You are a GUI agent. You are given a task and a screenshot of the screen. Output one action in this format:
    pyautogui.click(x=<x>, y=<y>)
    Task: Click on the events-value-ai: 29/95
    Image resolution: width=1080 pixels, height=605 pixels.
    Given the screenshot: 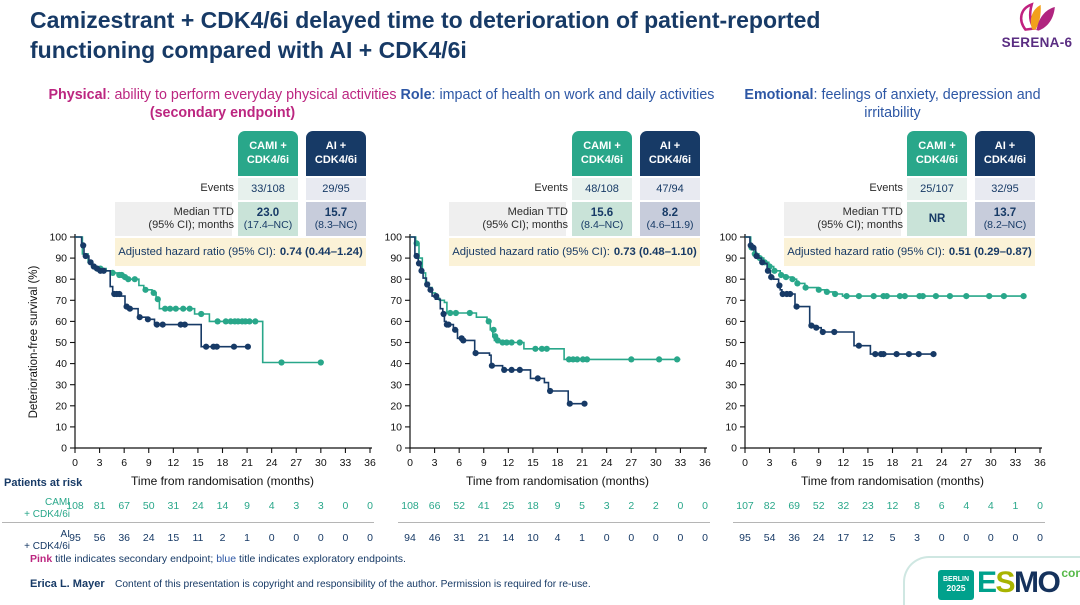 What is the action you would take?
    pyautogui.click(x=336, y=189)
    